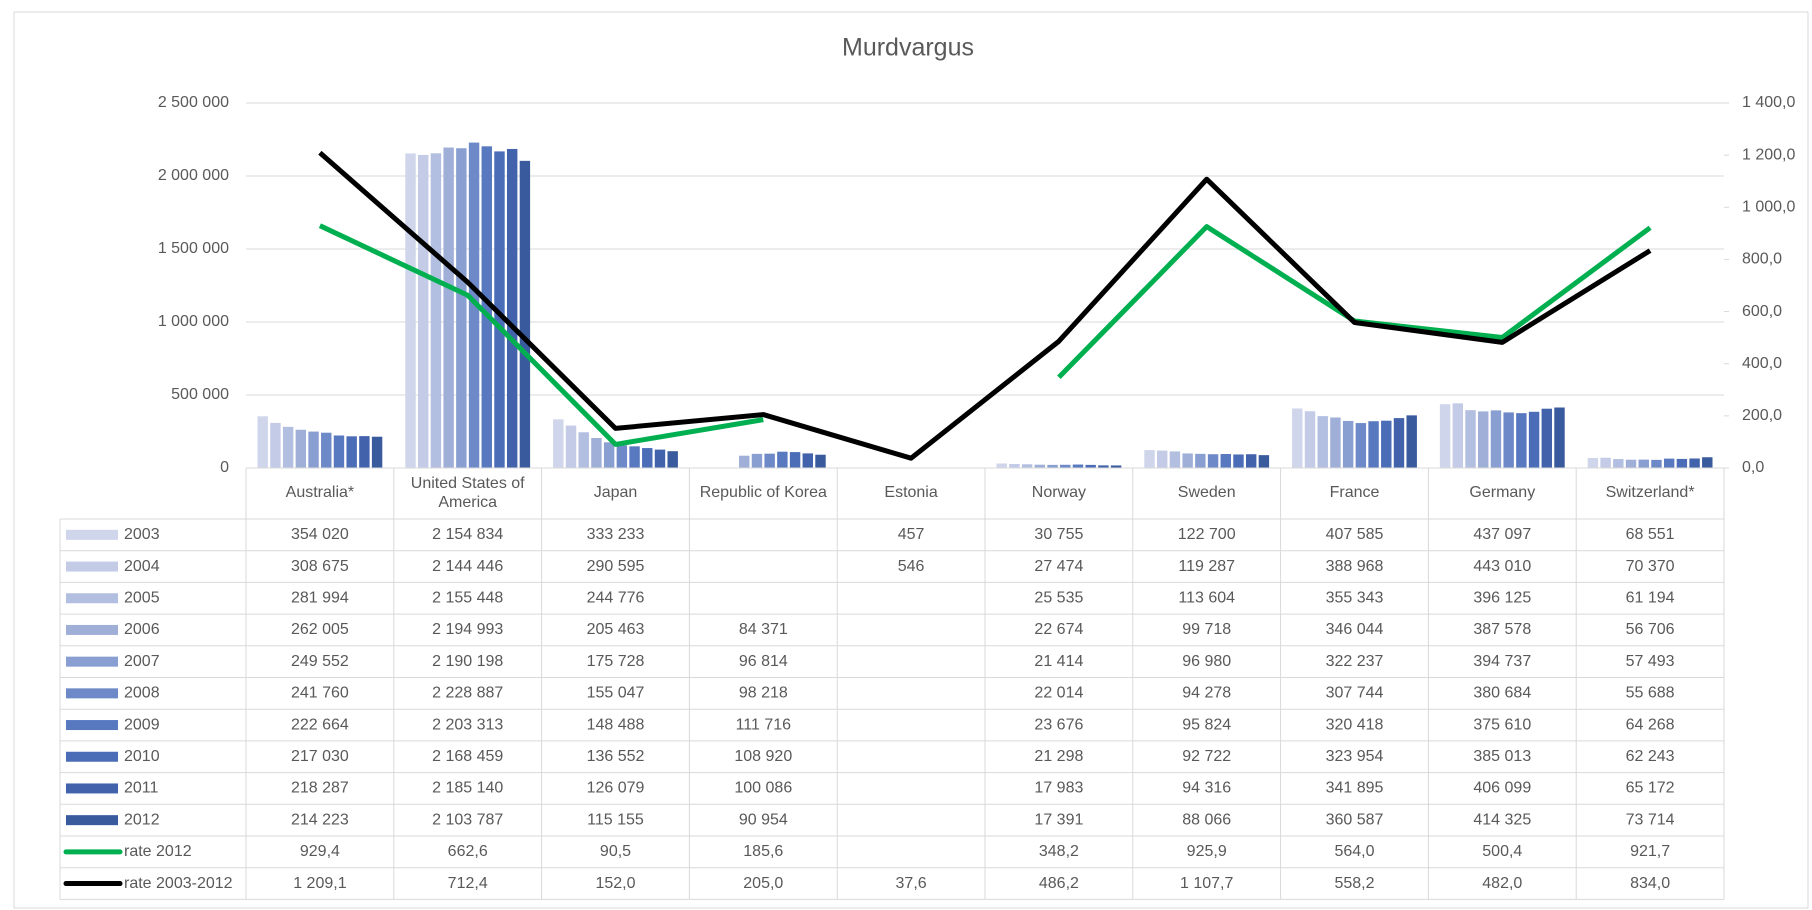 This screenshot has width=1812, height=910. What do you see at coordinates (1058, 566) in the screenshot?
I see `table-value: 27 474` at bounding box center [1058, 566].